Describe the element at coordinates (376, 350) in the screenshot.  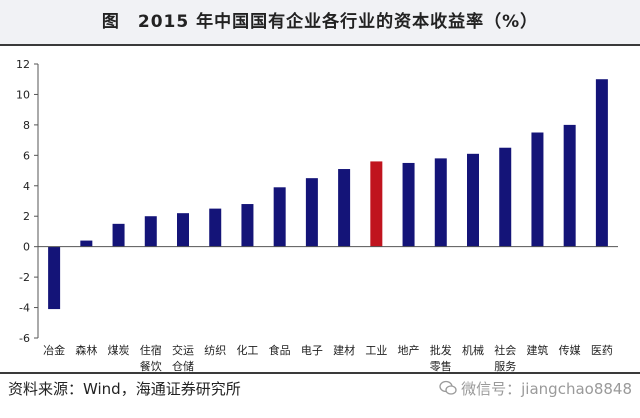
I see `x-tick-label: 工业` at that location.